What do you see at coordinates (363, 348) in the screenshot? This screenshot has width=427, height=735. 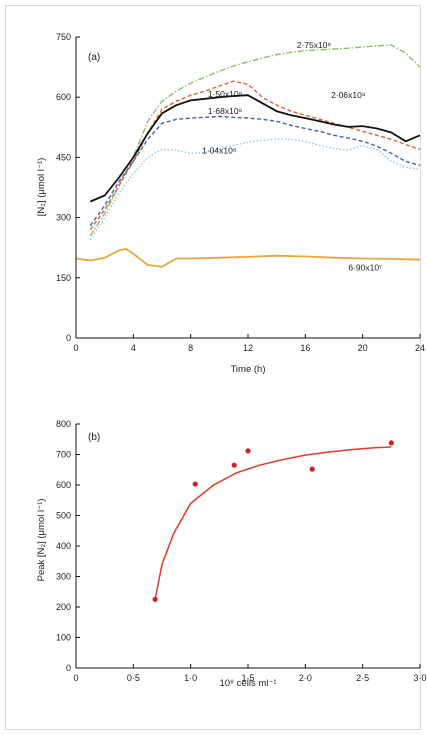 I see `panel-a-x-tick-label: 20` at bounding box center [363, 348].